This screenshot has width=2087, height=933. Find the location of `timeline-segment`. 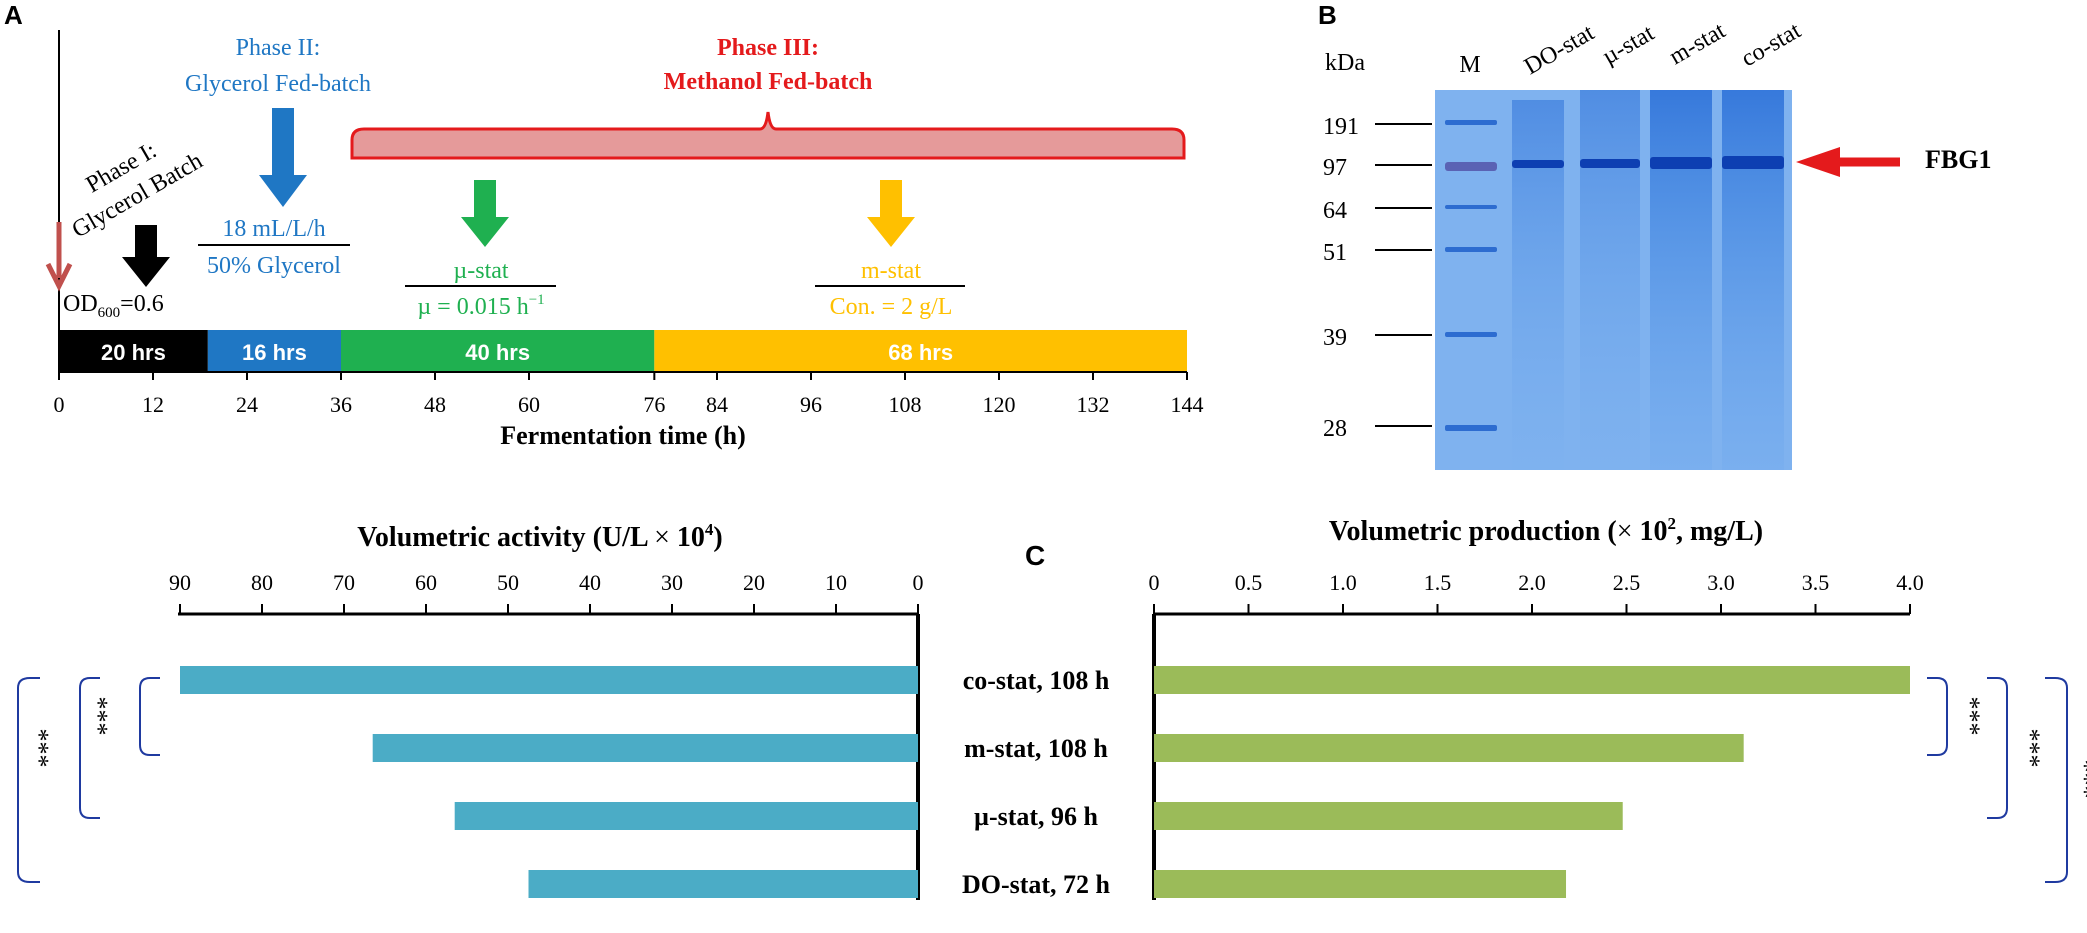

timeline-segment is located at coordinates (274, 351).